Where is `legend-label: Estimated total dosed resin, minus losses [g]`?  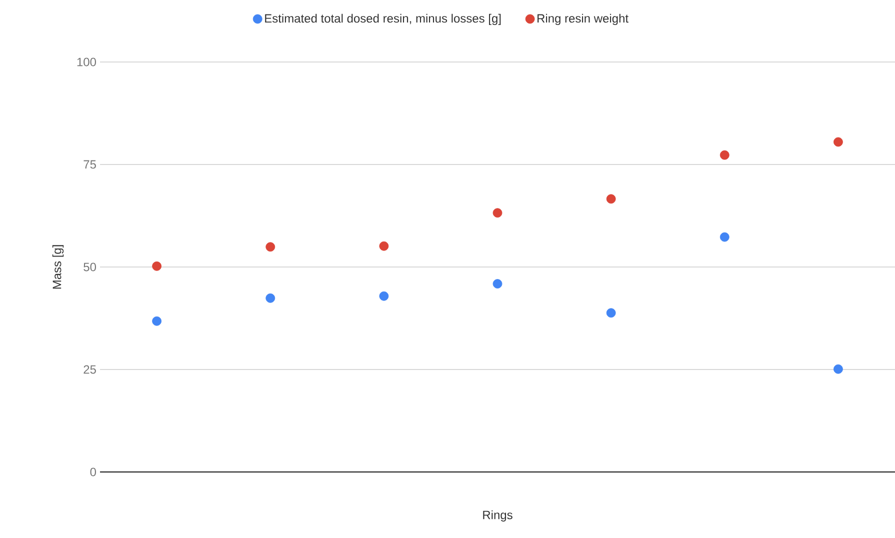
legend-label: Estimated total dosed resin, minus losses [g] is located at coordinates (383, 20).